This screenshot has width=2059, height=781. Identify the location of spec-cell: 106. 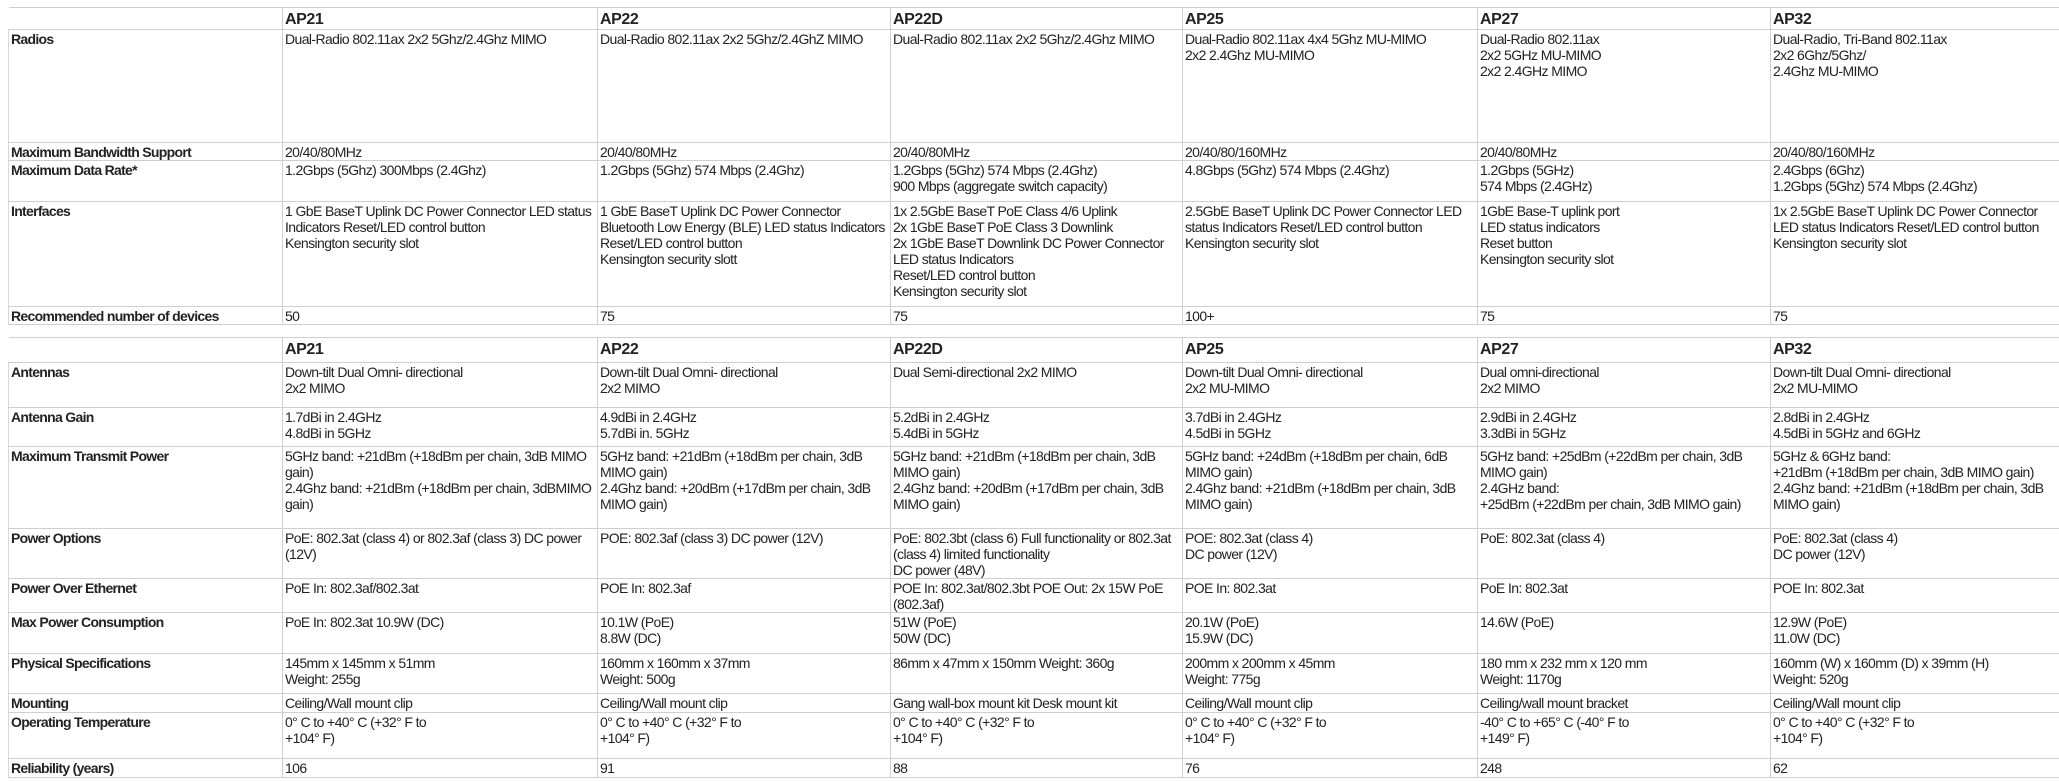
(440, 768).